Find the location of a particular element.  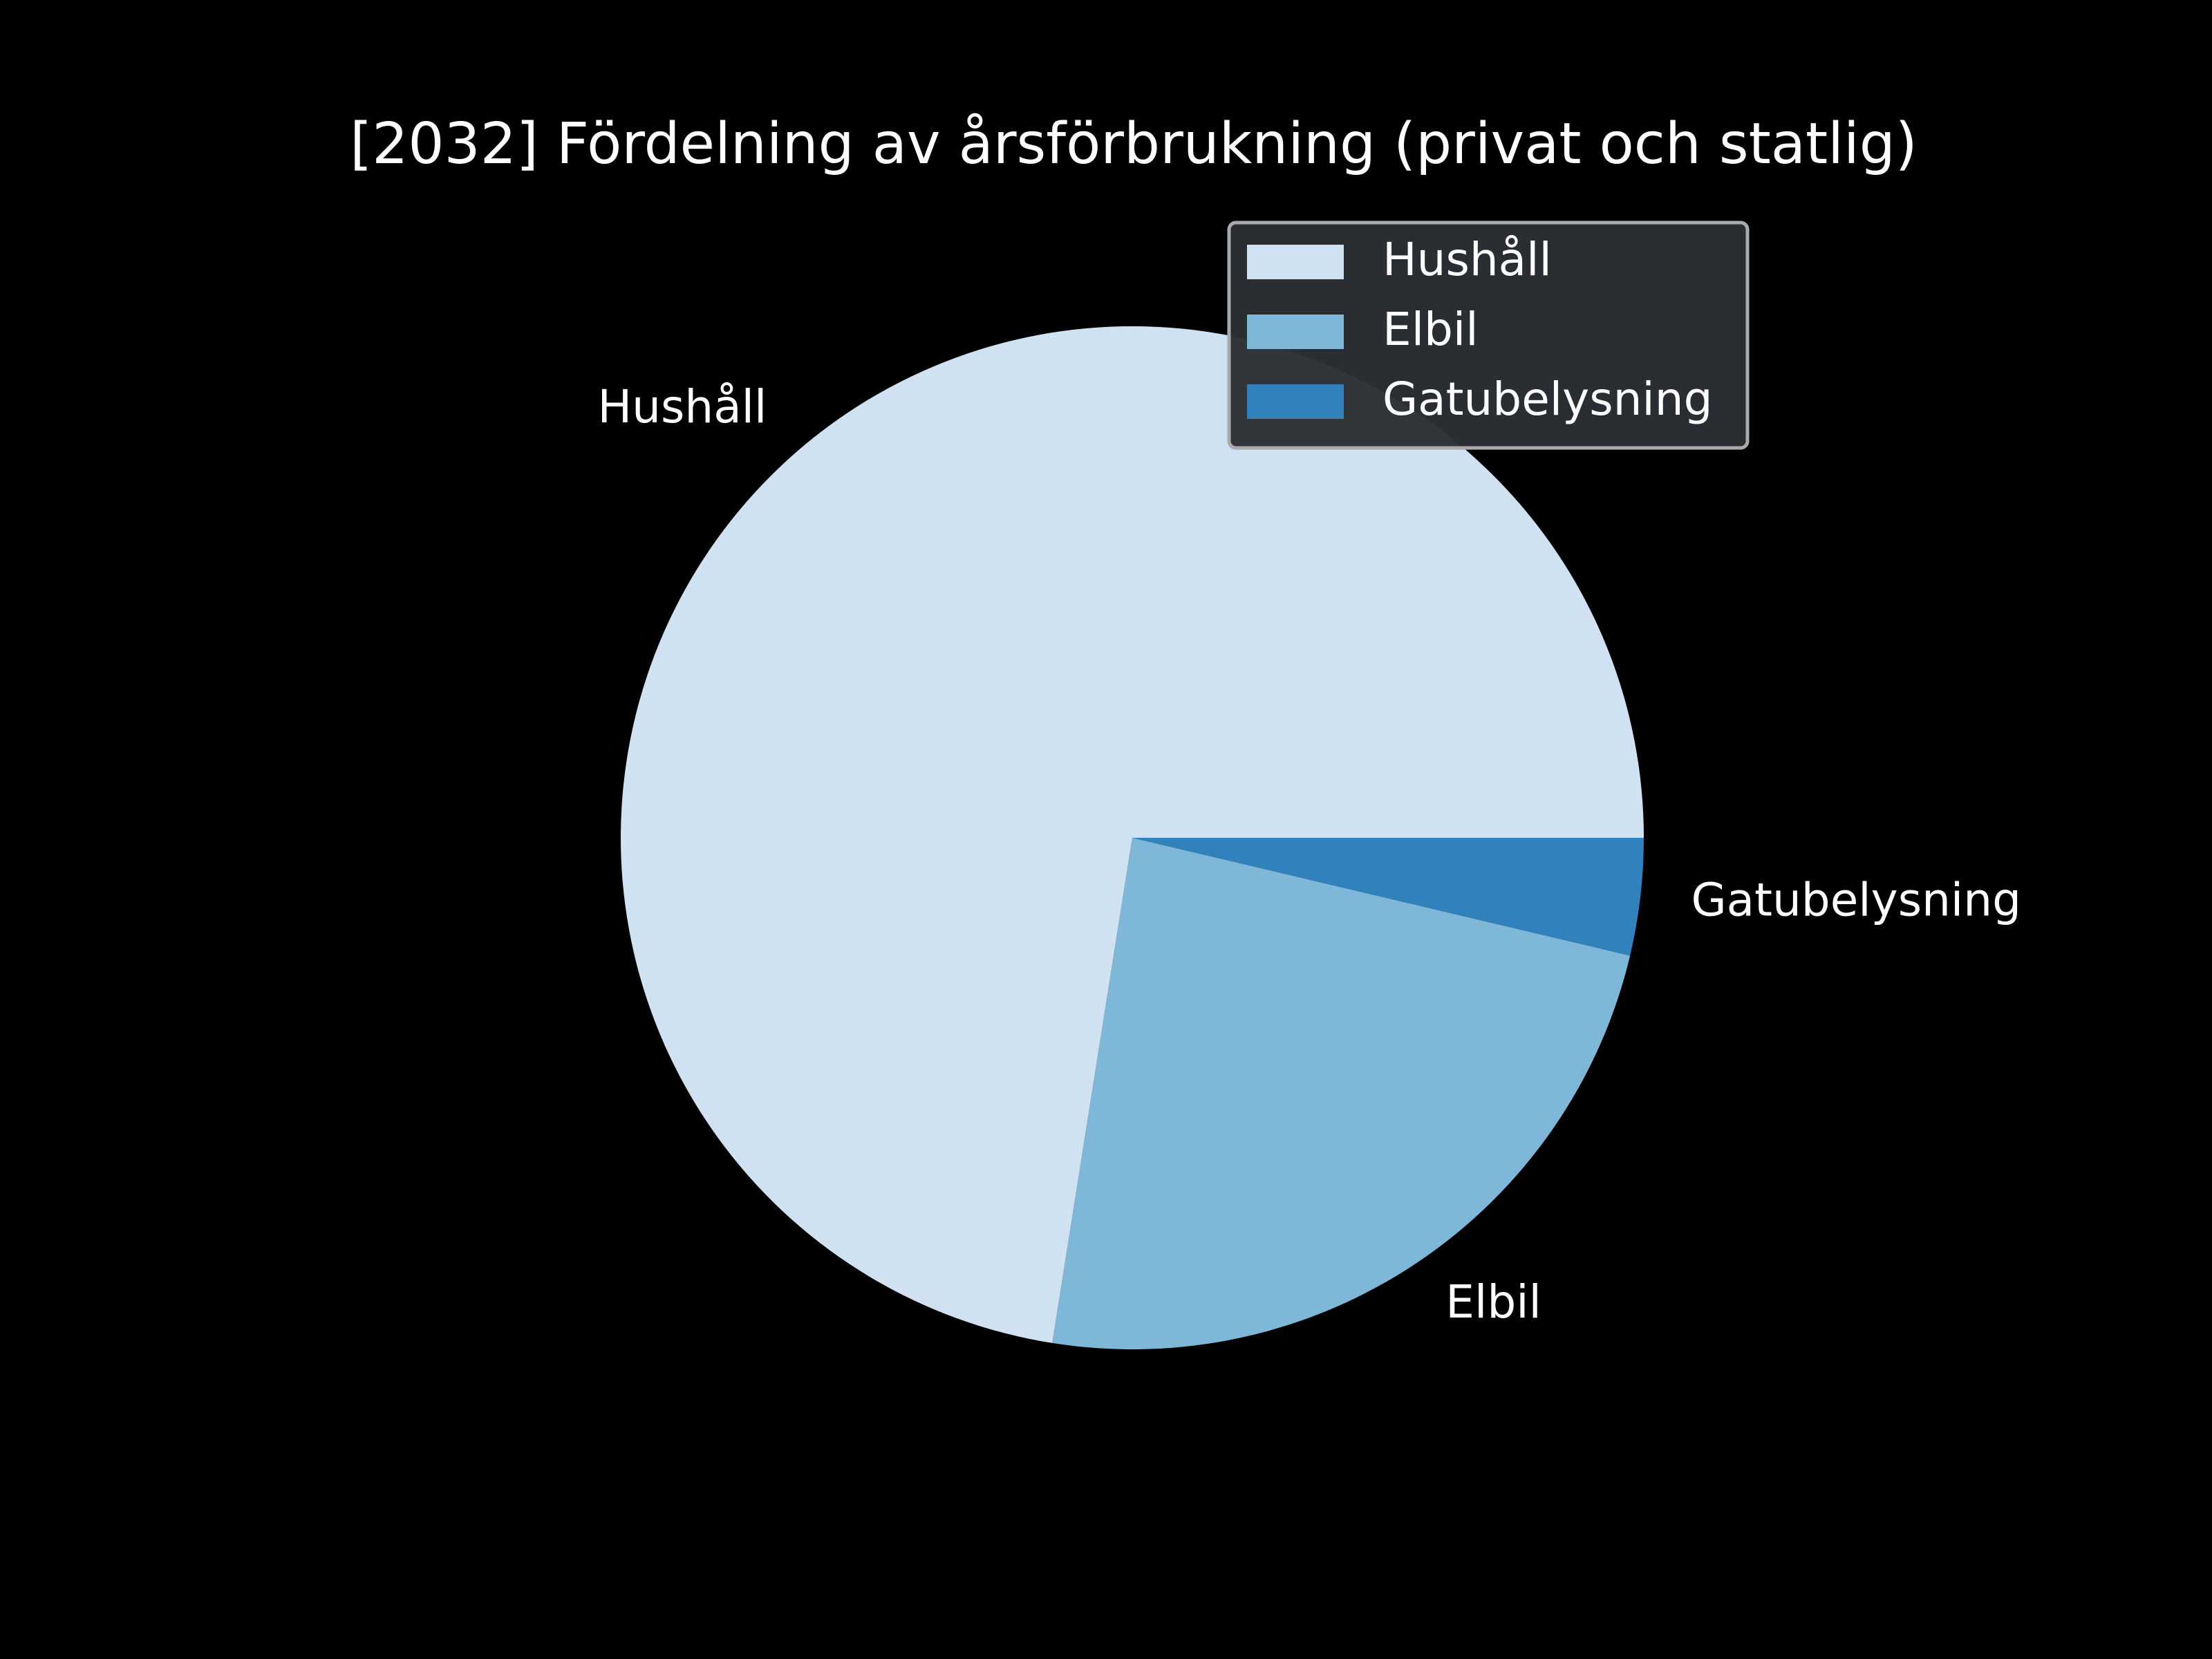

legend-box is located at coordinates (1488, 335).